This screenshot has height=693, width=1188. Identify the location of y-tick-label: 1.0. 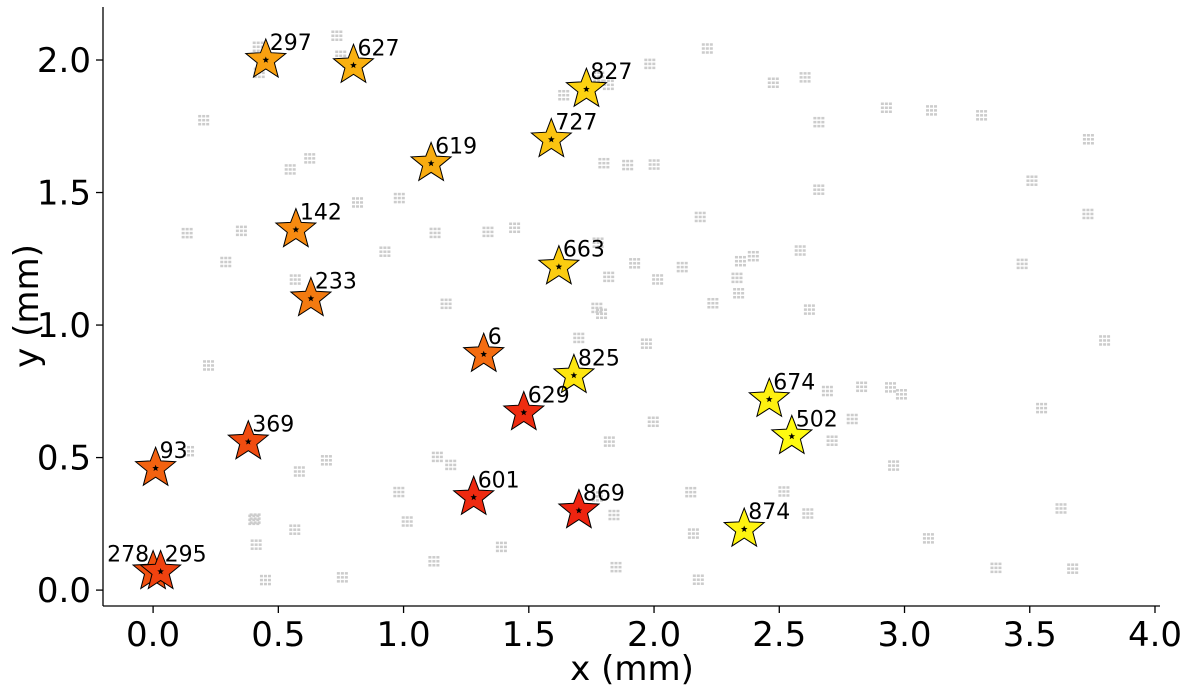
(64, 326).